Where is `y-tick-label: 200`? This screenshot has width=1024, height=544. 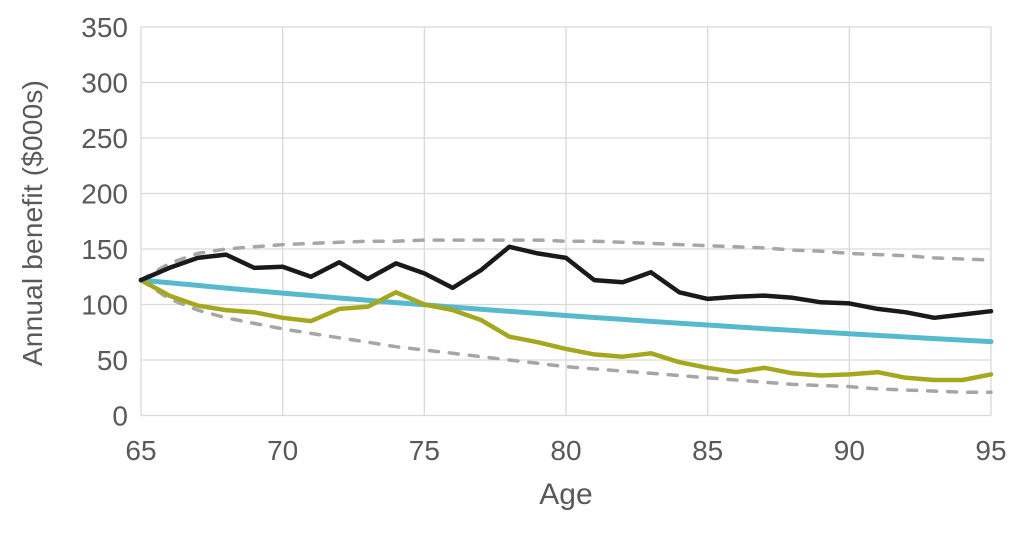 y-tick-label: 200 is located at coordinates (104, 194).